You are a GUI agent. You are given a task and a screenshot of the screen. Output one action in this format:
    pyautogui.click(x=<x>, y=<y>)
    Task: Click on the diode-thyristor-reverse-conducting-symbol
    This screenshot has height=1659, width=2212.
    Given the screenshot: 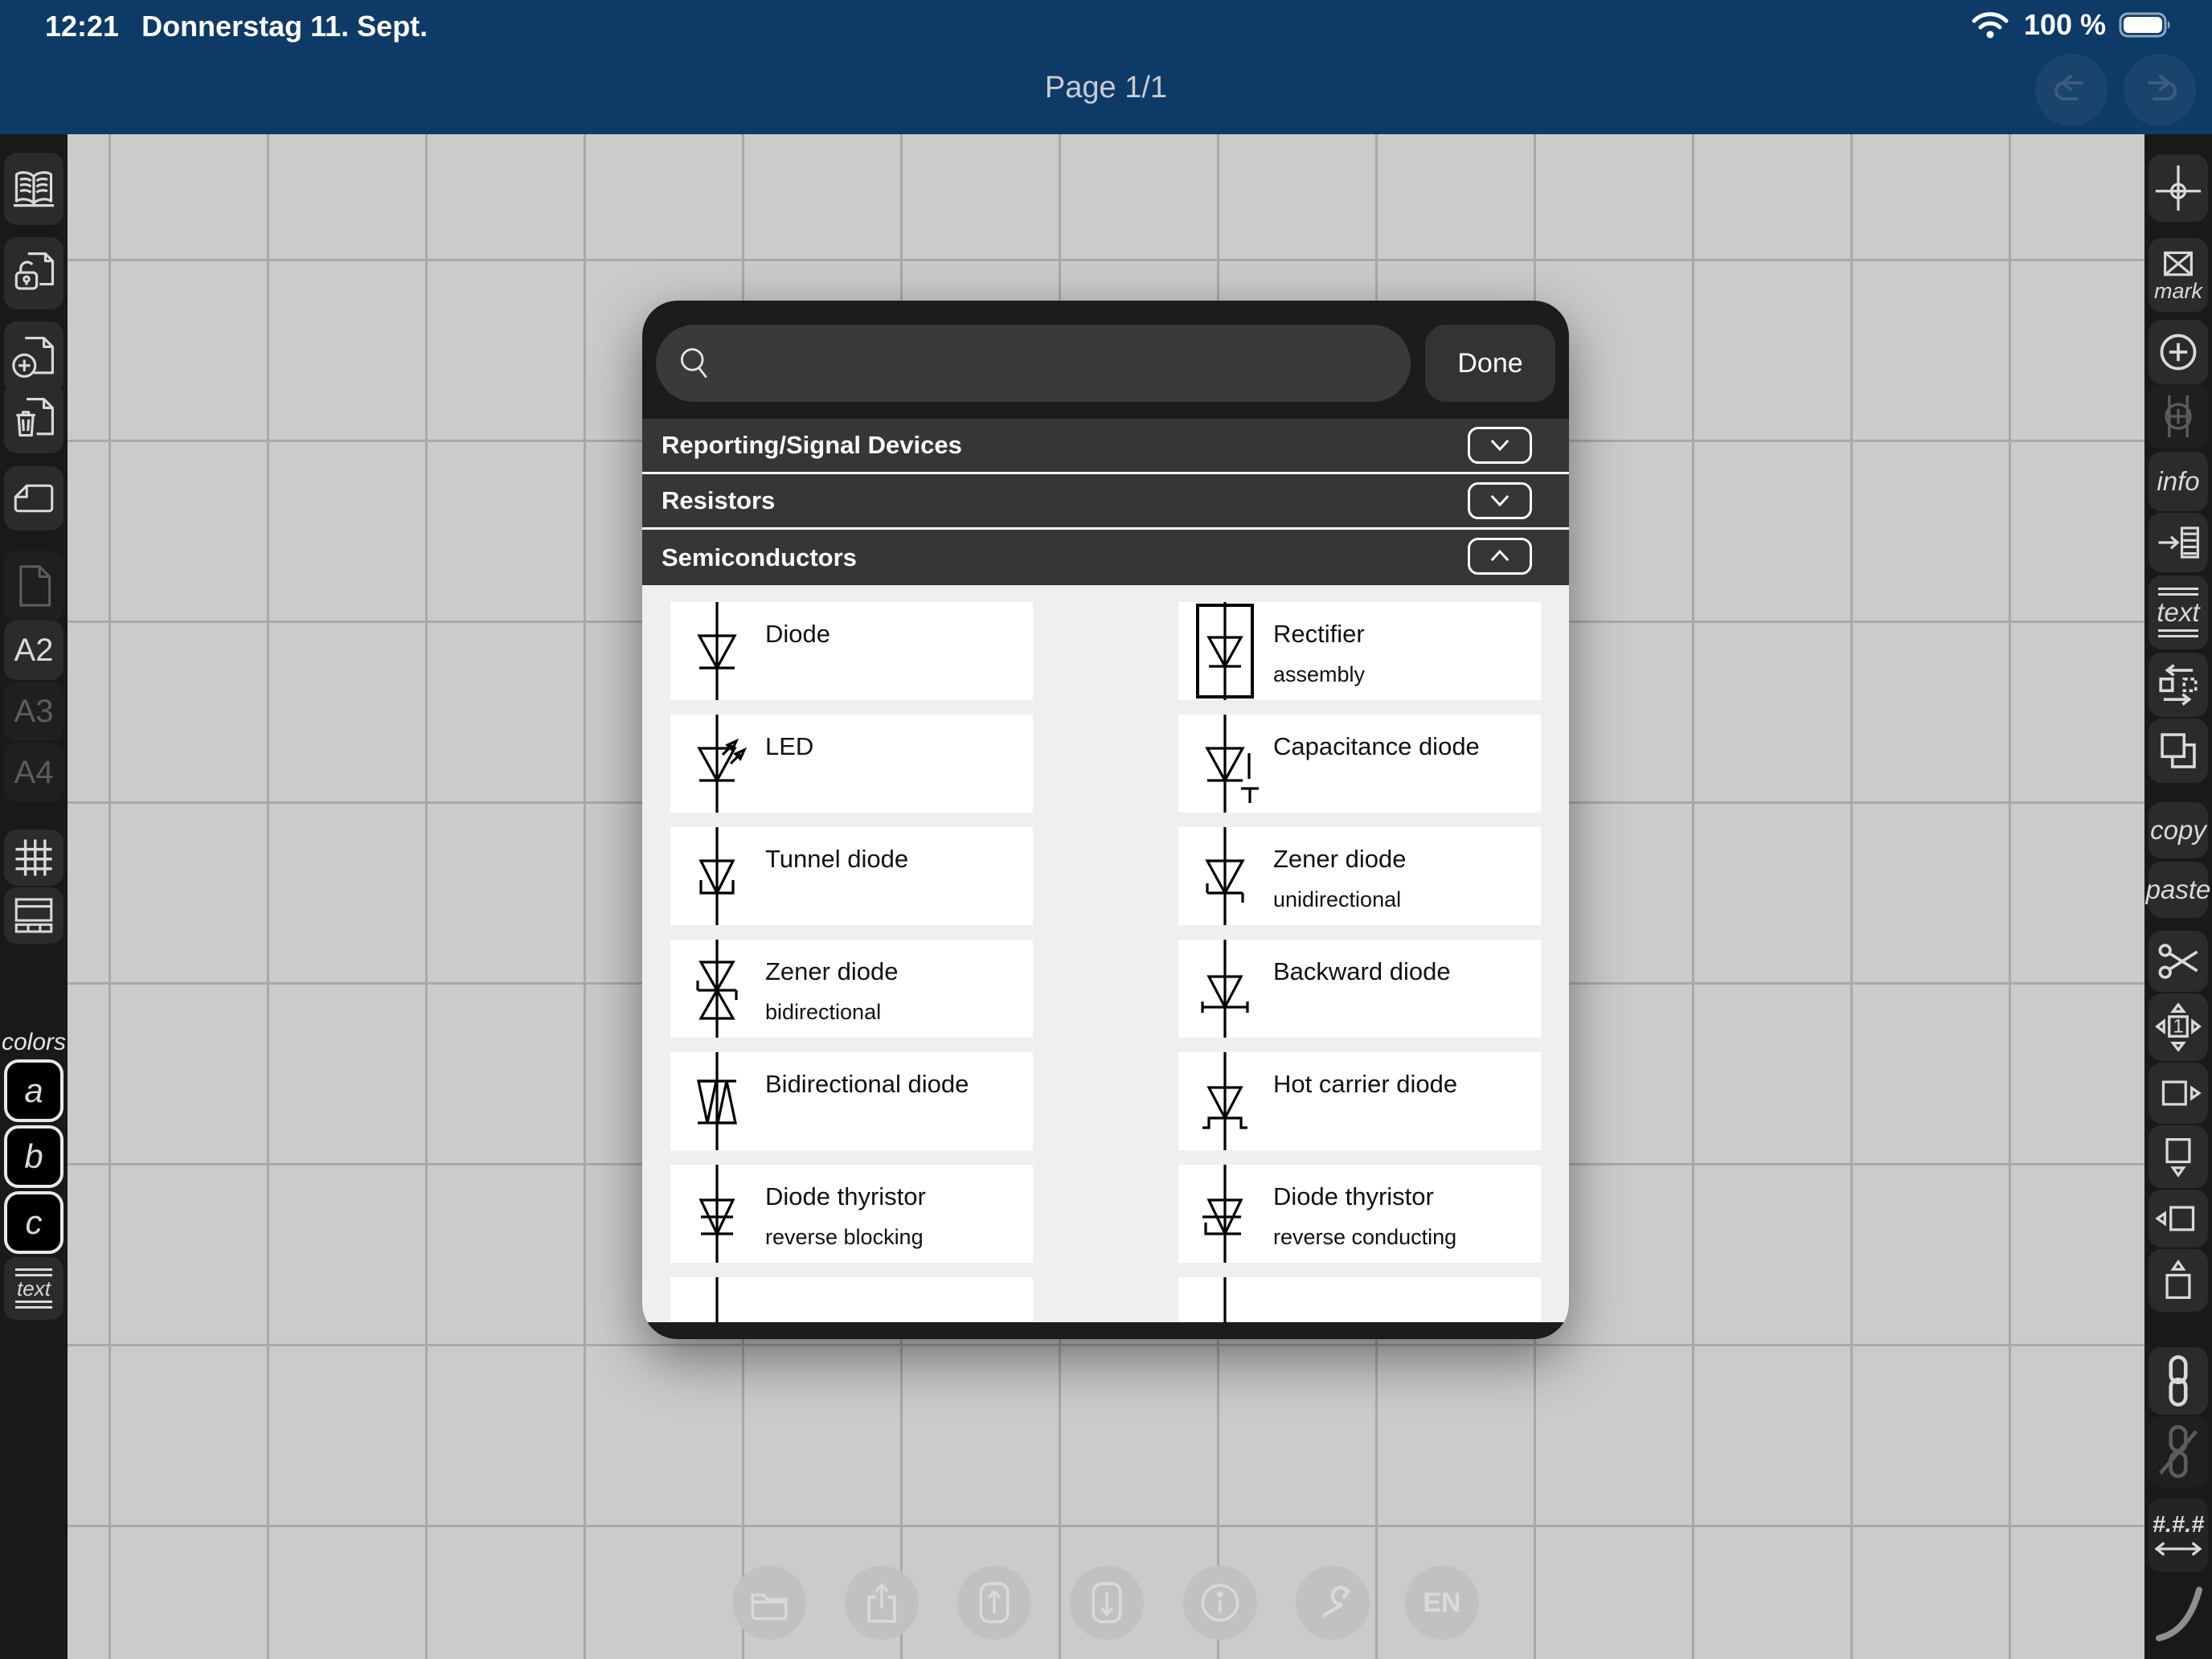 What is the action you would take?
    pyautogui.click(x=1225, y=1214)
    